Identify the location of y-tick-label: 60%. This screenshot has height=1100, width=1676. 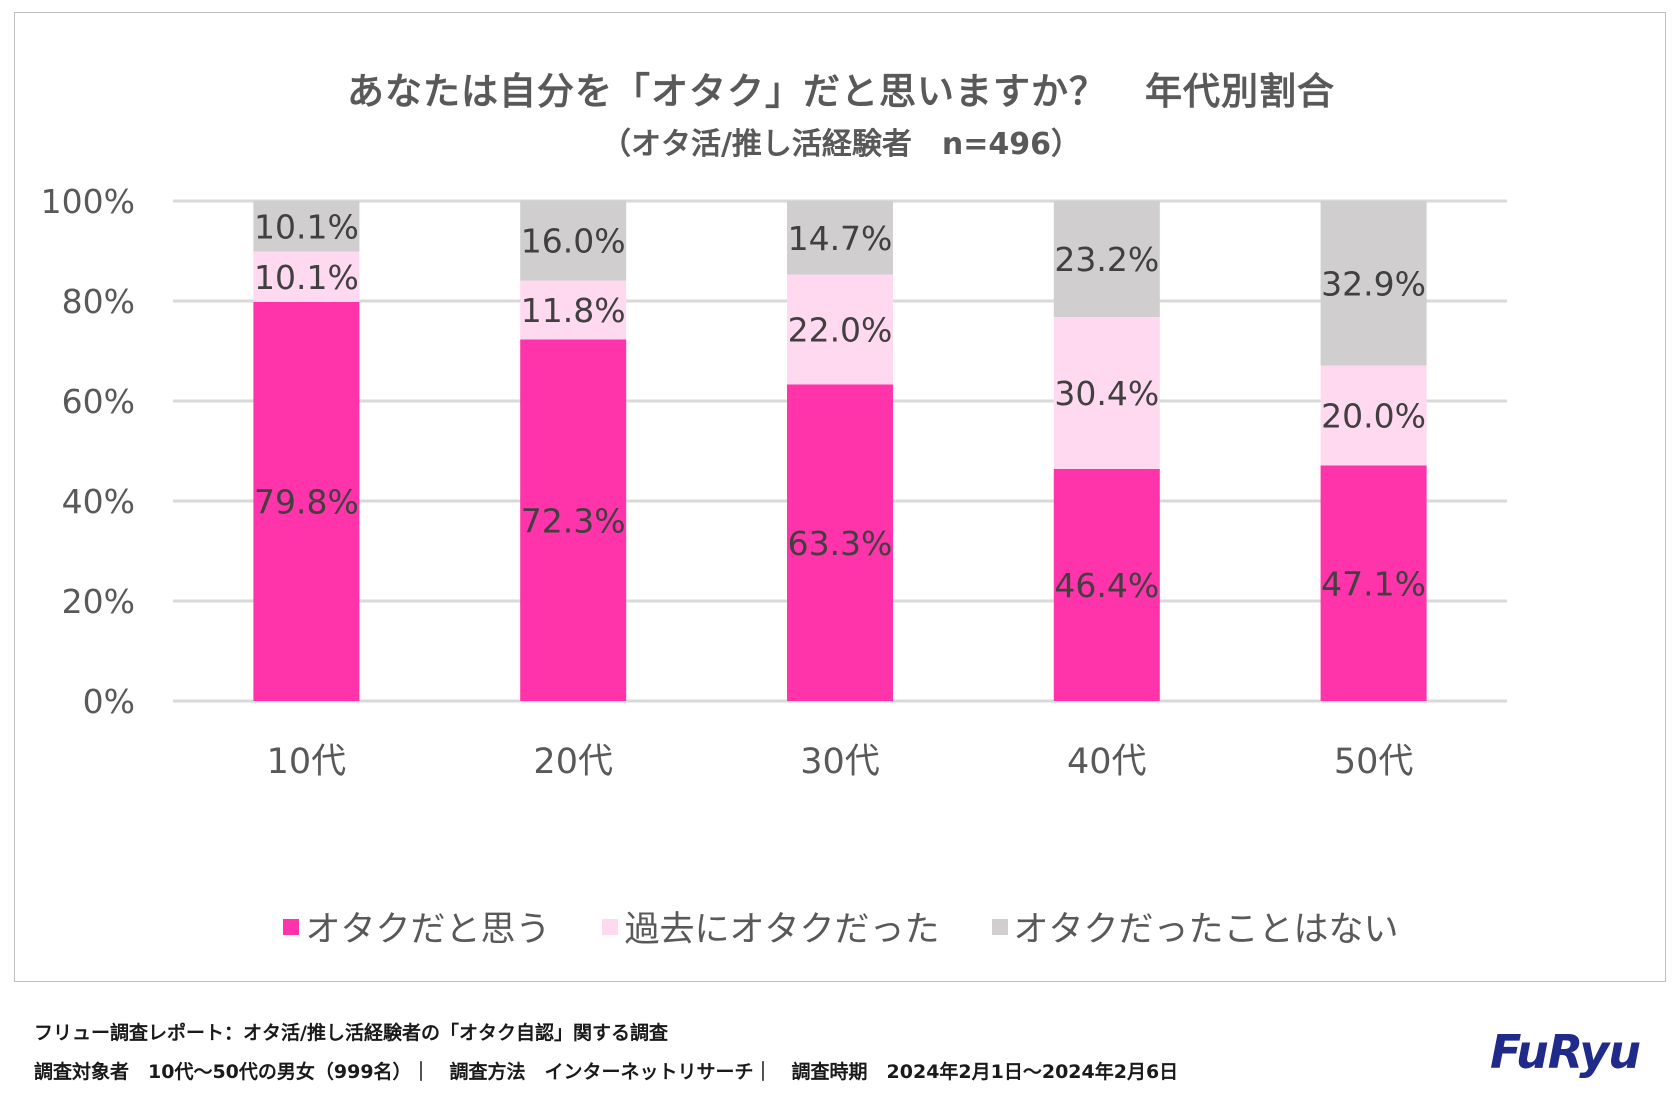
(98, 401).